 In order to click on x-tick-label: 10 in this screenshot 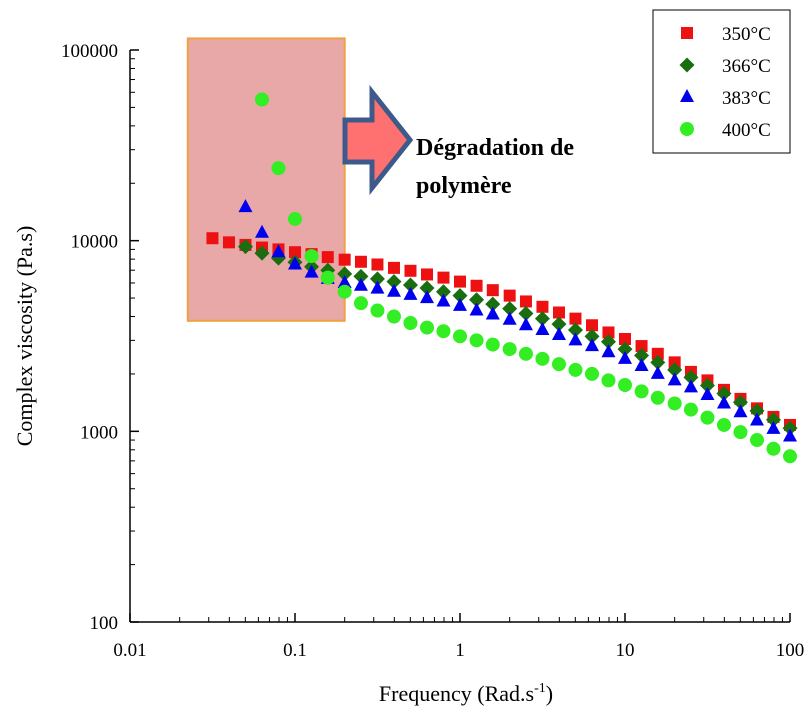, I will do `click(625, 650)`.